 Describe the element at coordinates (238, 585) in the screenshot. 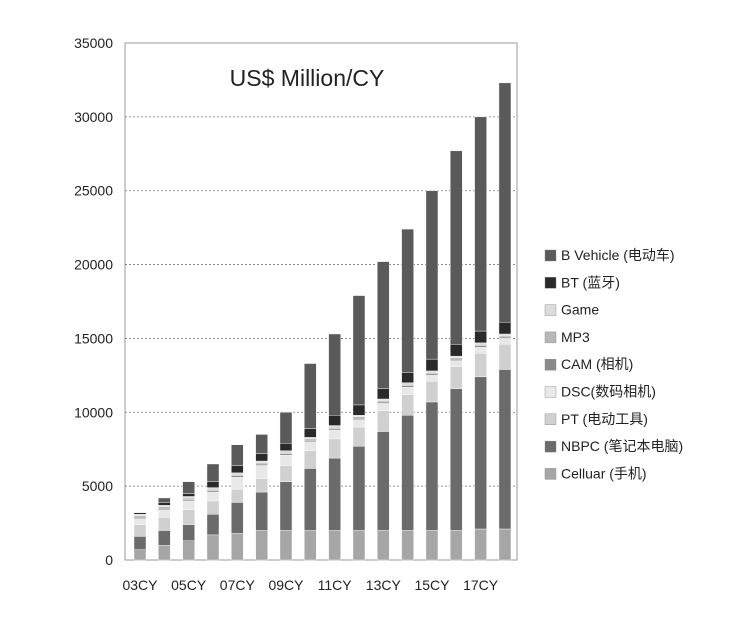

I see `x-tick-label: 07CY` at that location.